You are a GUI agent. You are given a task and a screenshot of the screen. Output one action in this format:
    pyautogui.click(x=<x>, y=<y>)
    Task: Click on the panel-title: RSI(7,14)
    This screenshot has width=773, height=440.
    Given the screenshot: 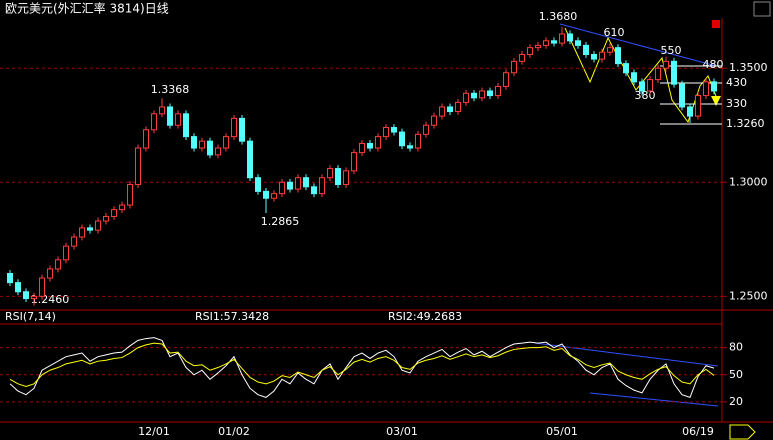 What is the action you would take?
    pyautogui.click(x=30, y=316)
    